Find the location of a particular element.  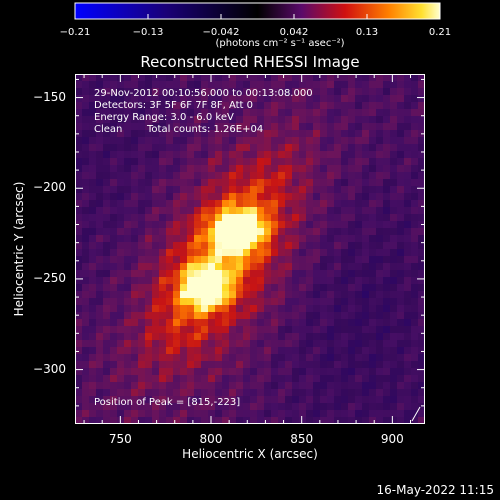

x-tick-label: 850 is located at coordinates (302, 439).